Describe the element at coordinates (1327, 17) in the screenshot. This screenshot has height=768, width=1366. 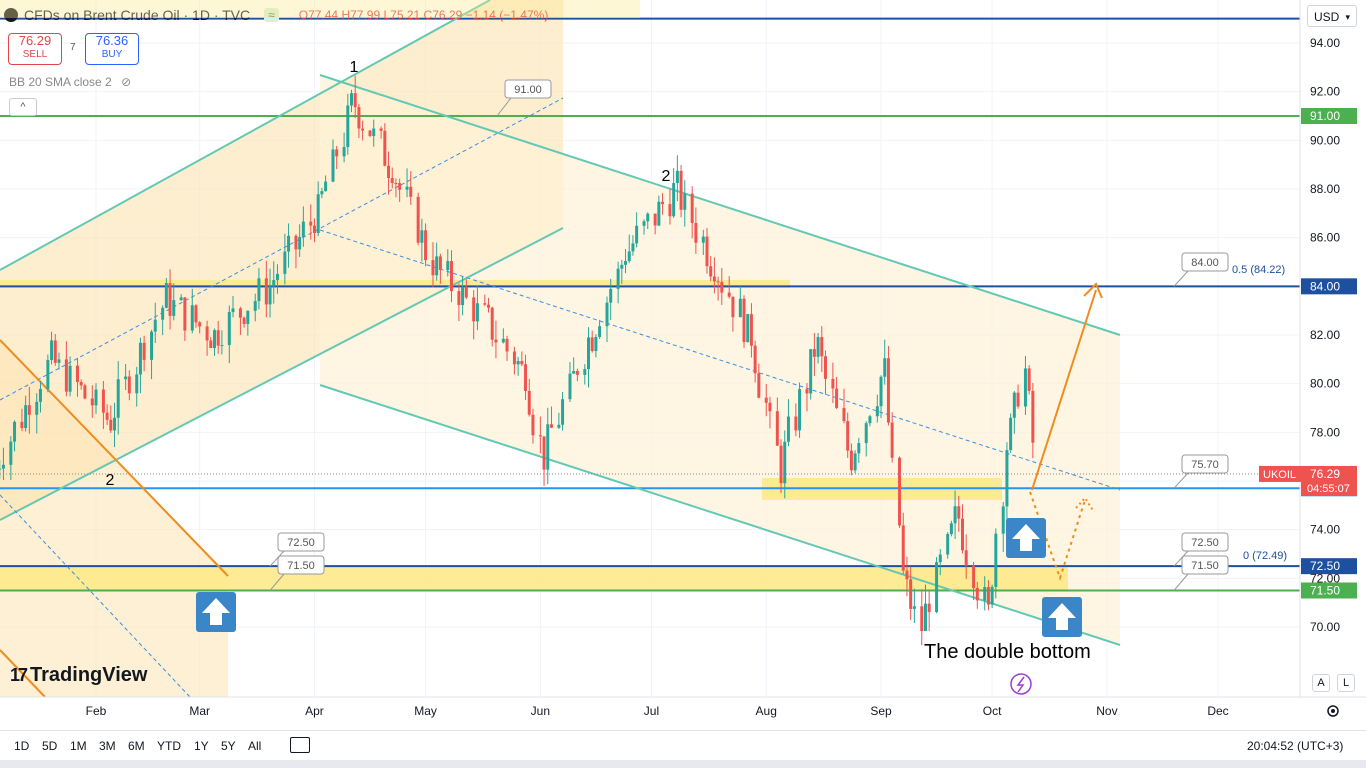
I see `currency-value: USD` at that location.